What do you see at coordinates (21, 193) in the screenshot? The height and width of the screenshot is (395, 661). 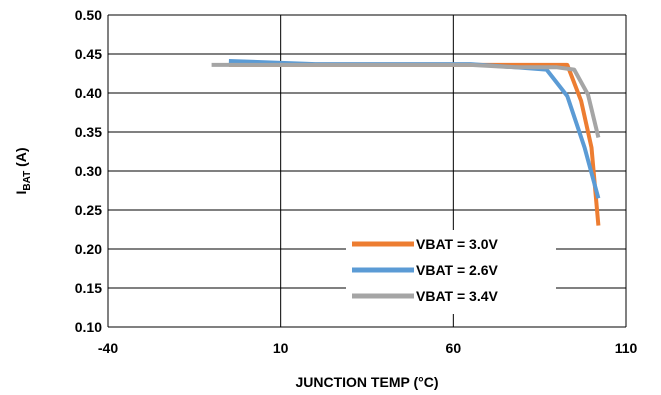 I see `y-axis-title-main: I` at bounding box center [21, 193].